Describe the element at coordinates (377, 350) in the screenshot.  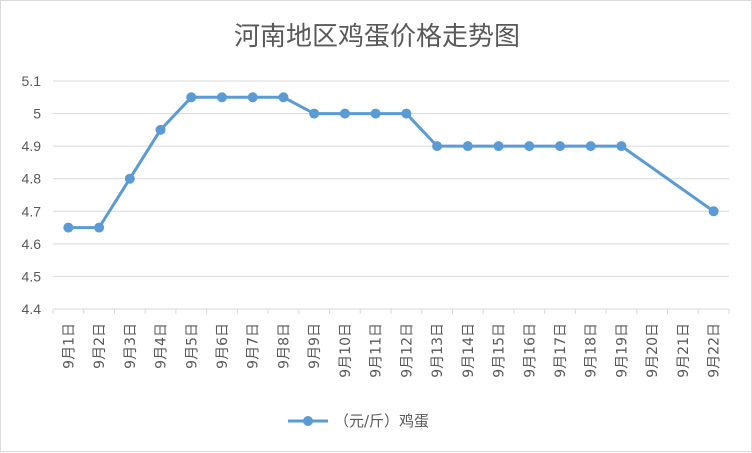
I see `x-tick-label: 9月11日` at that location.